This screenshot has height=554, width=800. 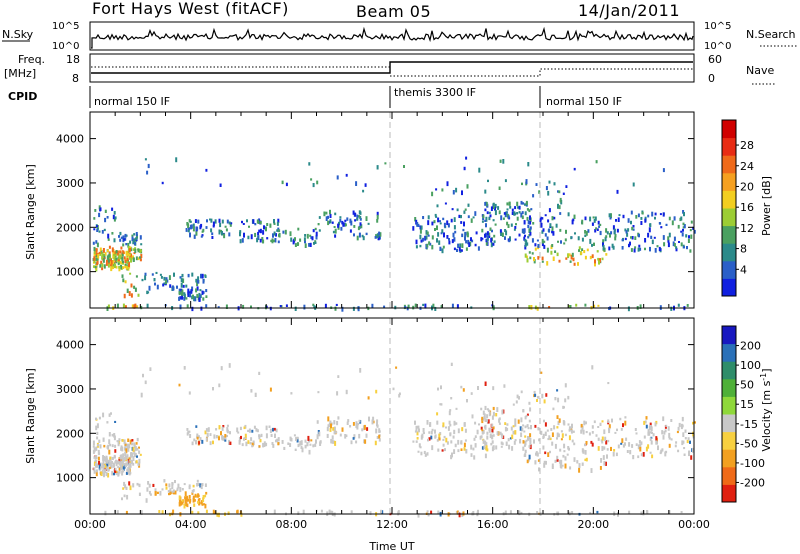 I want to click on x-tick-label: 12:00, so click(x=392, y=524).